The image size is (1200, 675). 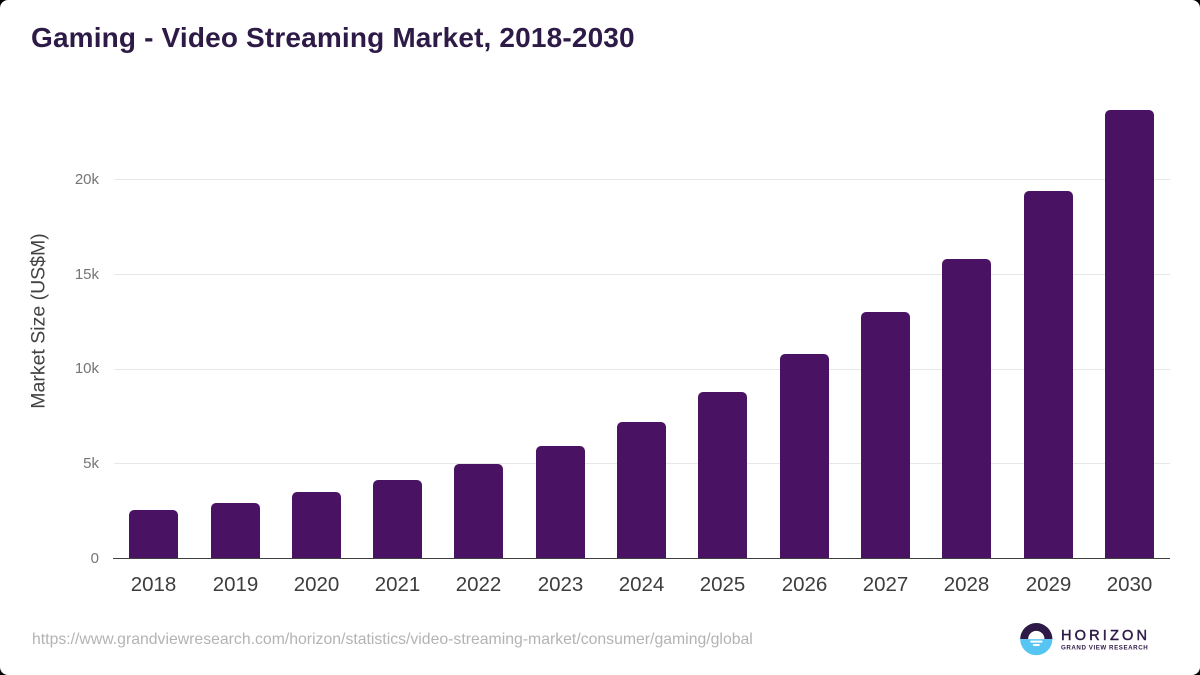 What do you see at coordinates (1105, 648) in the screenshot?
I see `svg-text: GRAND VIEW RESEARCH` at bounding box center [1105, 648].